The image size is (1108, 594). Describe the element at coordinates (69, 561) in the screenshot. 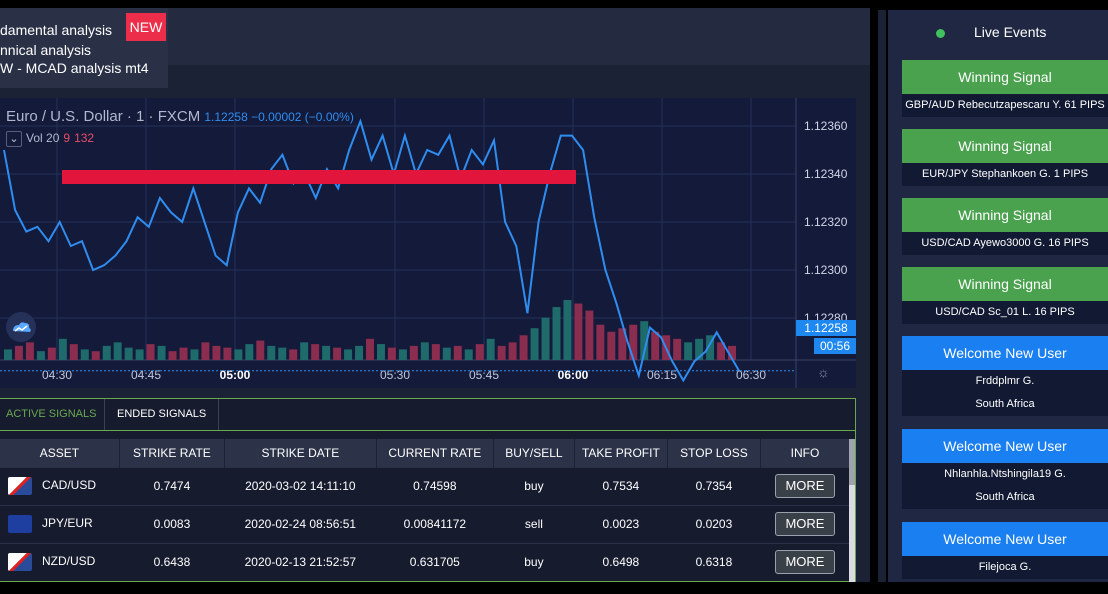

I see `asset-name: NZD/USD` at that location.